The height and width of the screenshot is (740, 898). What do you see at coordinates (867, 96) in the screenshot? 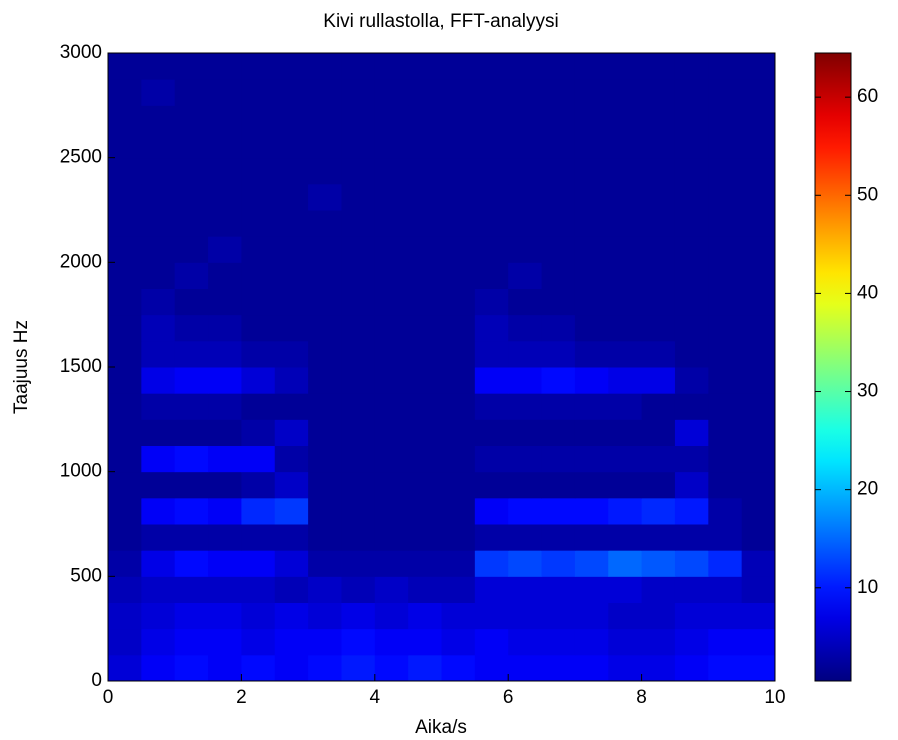
I see `colorbar-tick-label: 60` at bounding box center [867, 96].